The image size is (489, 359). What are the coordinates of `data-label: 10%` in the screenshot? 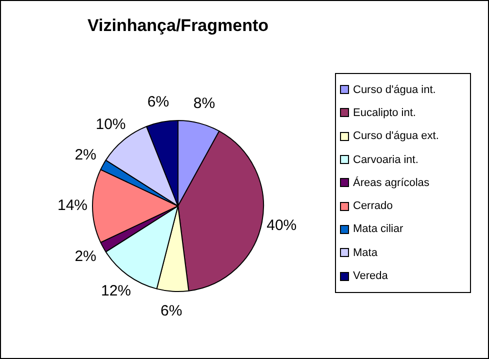 It's located at (111, 124).